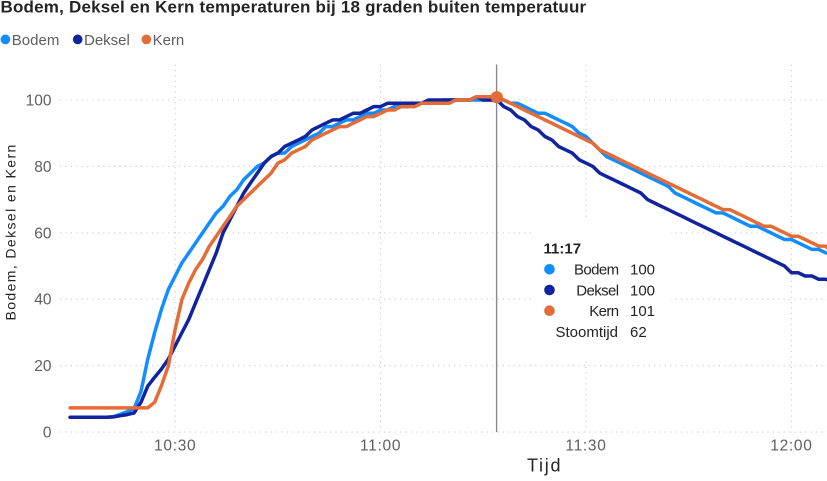 This screenshot has height=481, width=827. I want to click on svg-text: 0, so click(47, 433).